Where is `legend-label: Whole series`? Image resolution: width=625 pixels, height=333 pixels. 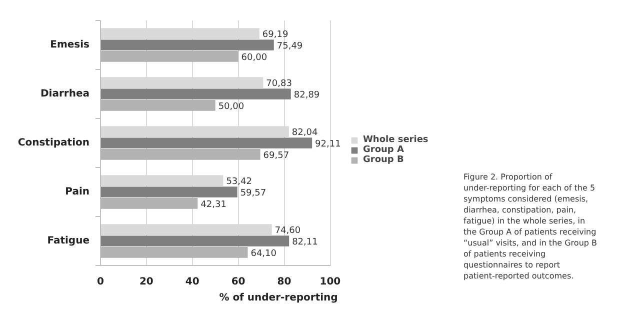
legend-label: Whole series is located at coordinates (395, 140).